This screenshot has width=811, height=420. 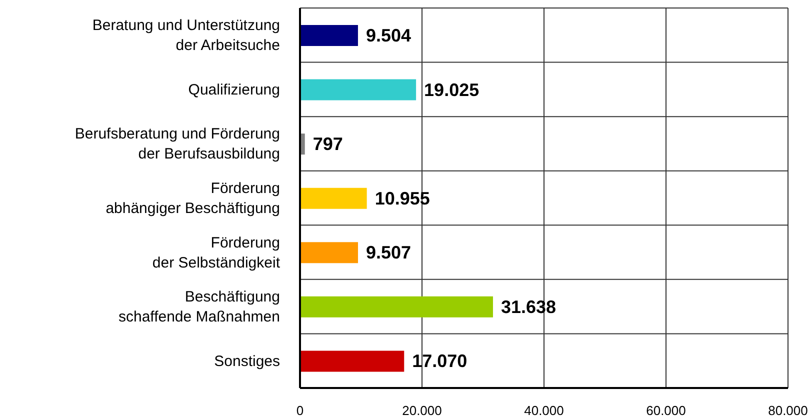 I want to click on x-tick-label: 0, so click(x=300, y=410).